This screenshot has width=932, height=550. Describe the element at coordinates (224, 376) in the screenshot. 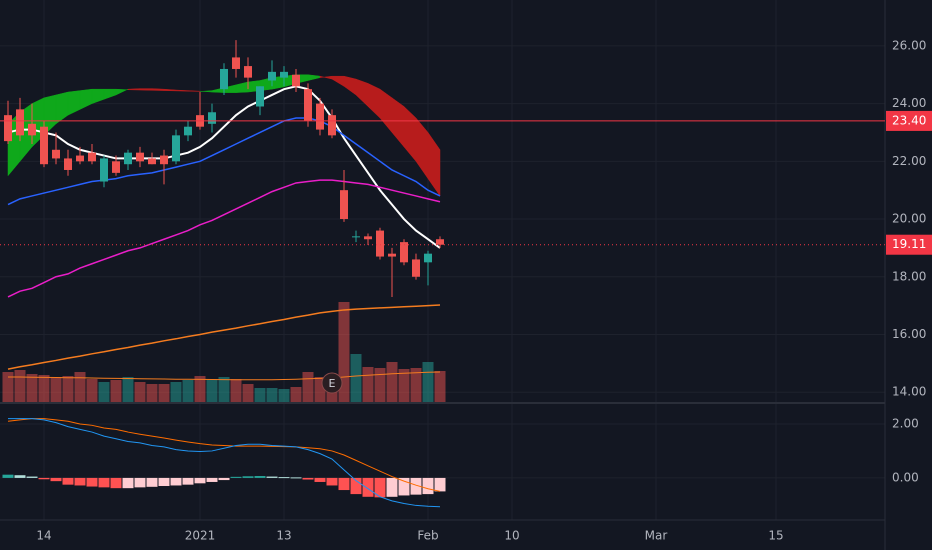

I see `volume-ma-line` at that location.